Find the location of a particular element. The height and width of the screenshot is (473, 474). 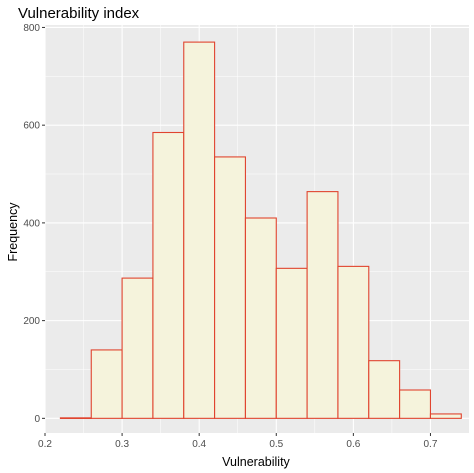

y-tick-label: 400 is located at coordinates (31, 223).